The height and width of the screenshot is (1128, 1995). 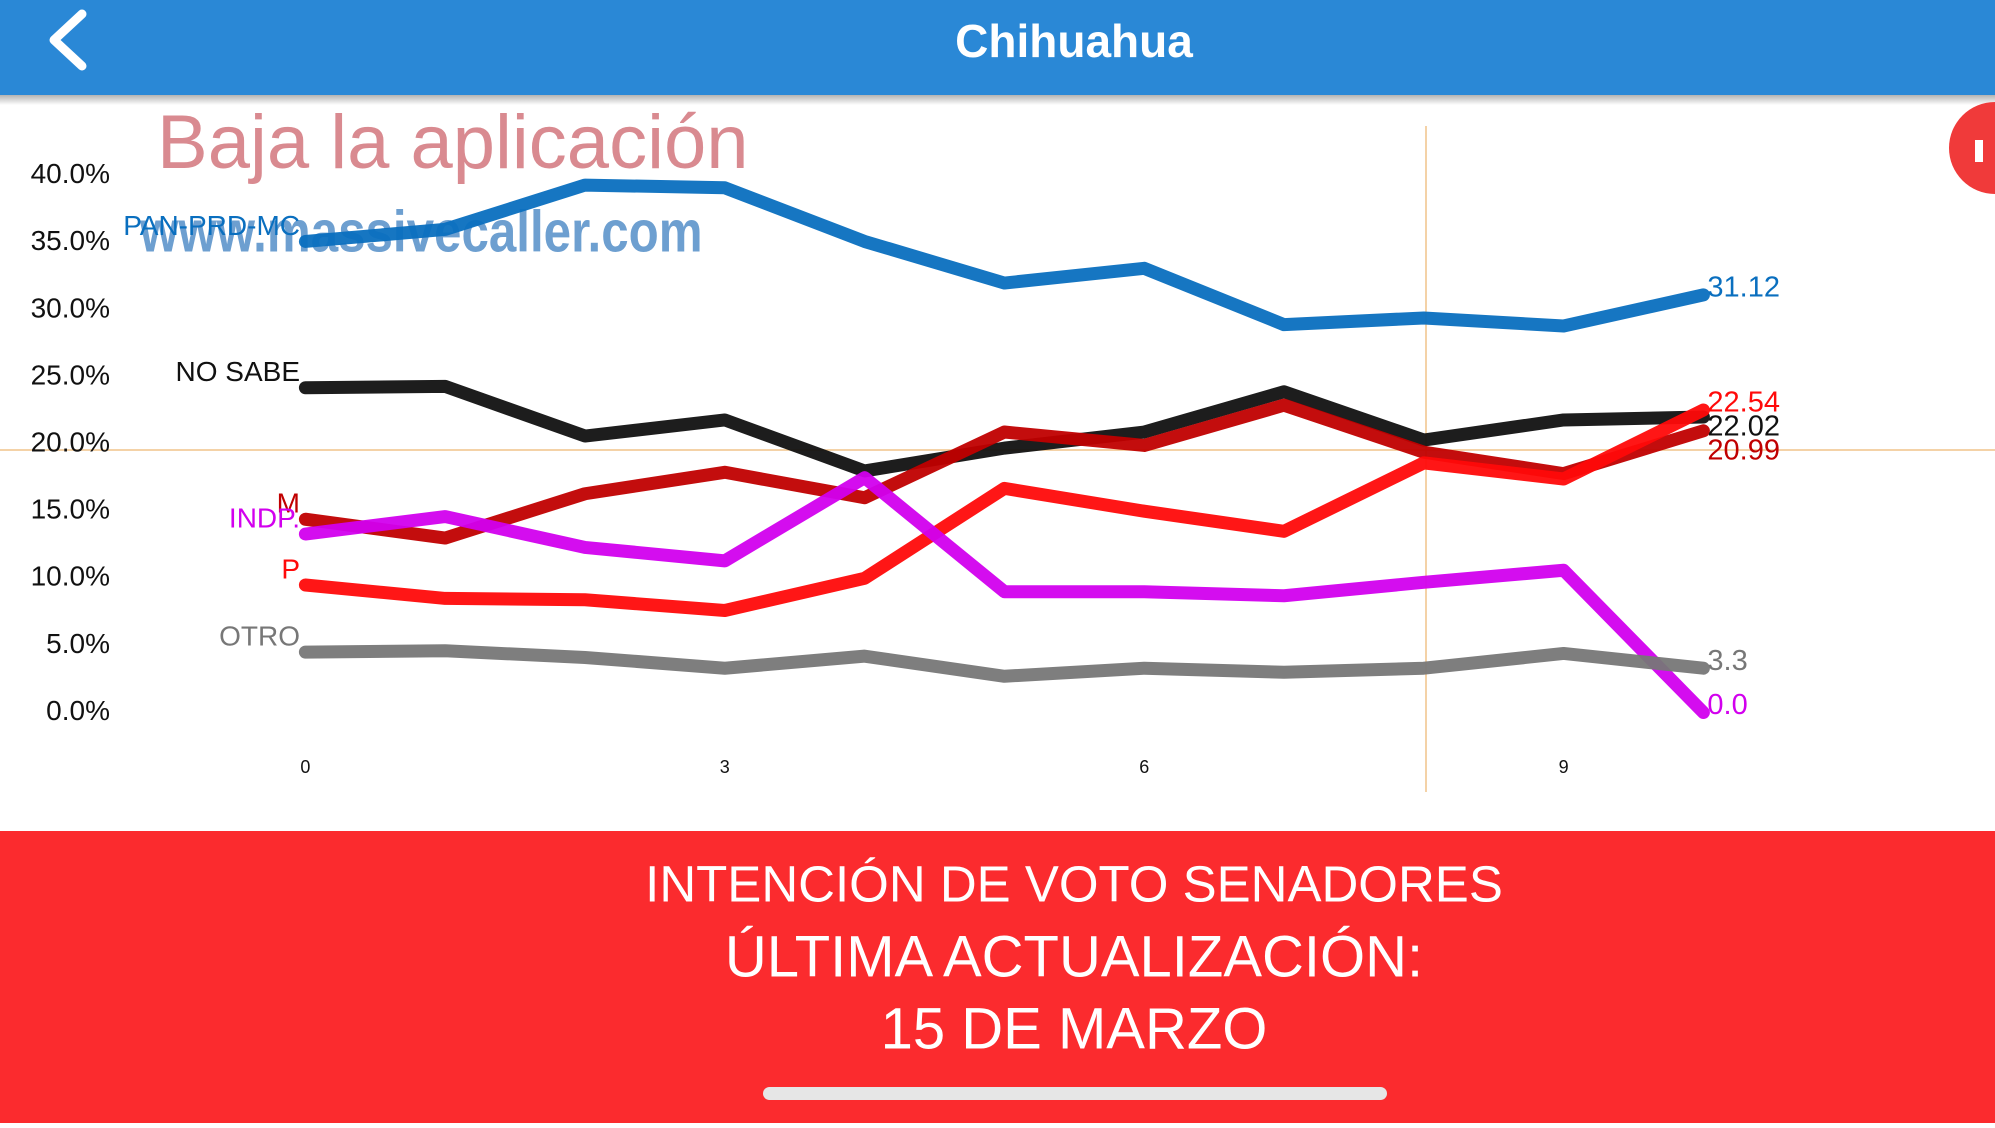 What do you see at coordinates (70, 441) in the screenshot?
I see `y-tick-label: 20.0%` at bounding box center [70, 441].